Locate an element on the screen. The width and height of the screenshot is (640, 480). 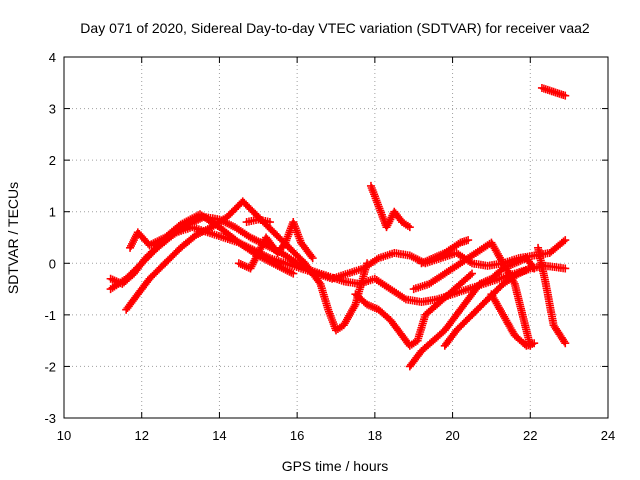
y-tick-label: -3 is located at coordinates (50, 418).